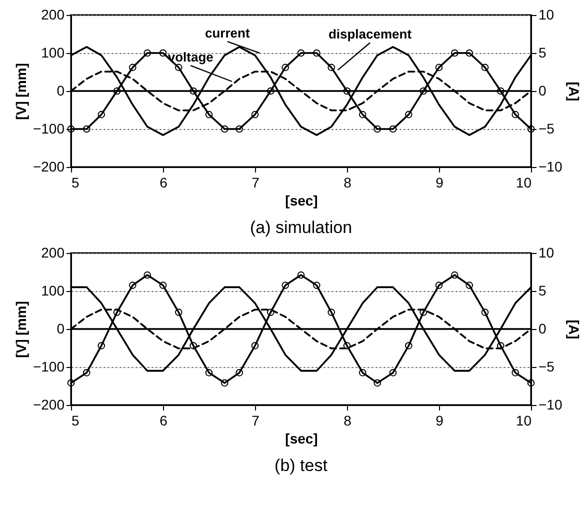 The image size is (583, 512). What do you see at coordinates (370, 34) in the screenshot?
I see `annotation: displacement` at bounding box center [370, 34].